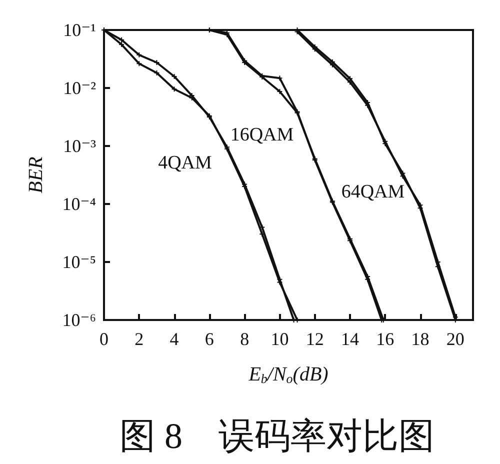 Image resolution: width=500 pixels, height=464 pixels. What do you see at coordinates (455, 339) in the screenshot?
I see `x-tick-label: 20` at bounding box center [455, 339].